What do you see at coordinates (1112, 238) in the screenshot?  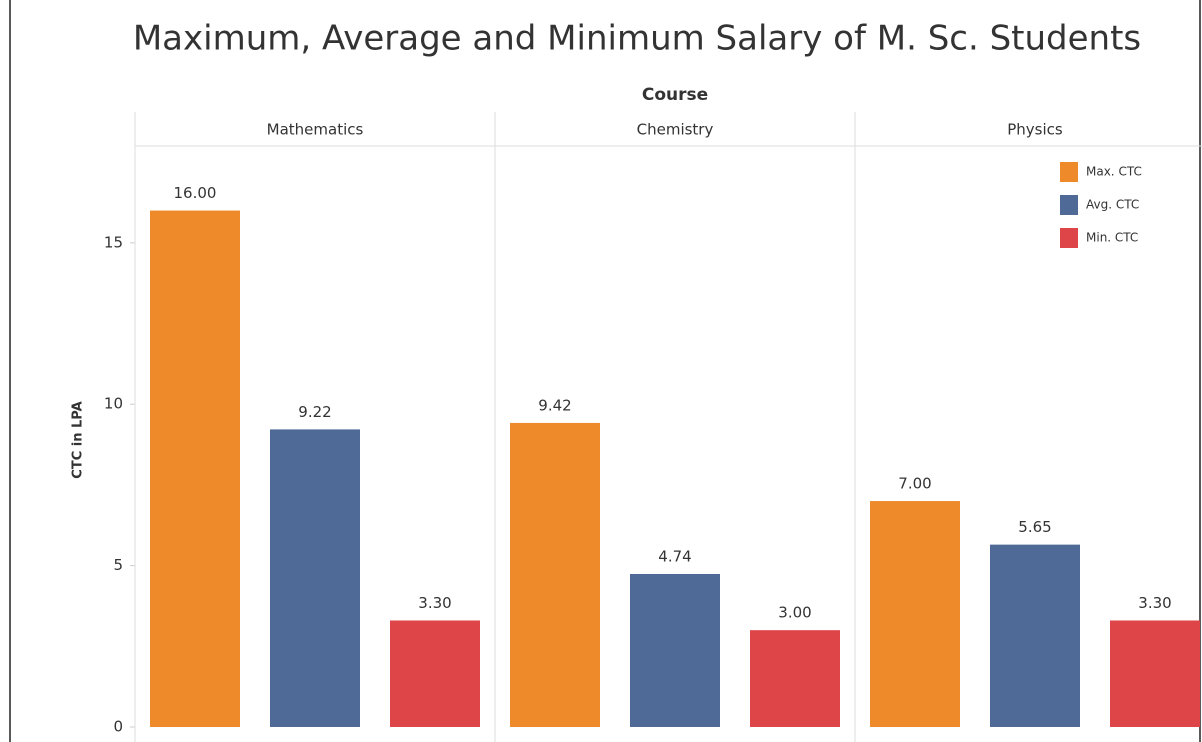 I see `legend-label: Min. CTC` at bounding box center [1112, 238].